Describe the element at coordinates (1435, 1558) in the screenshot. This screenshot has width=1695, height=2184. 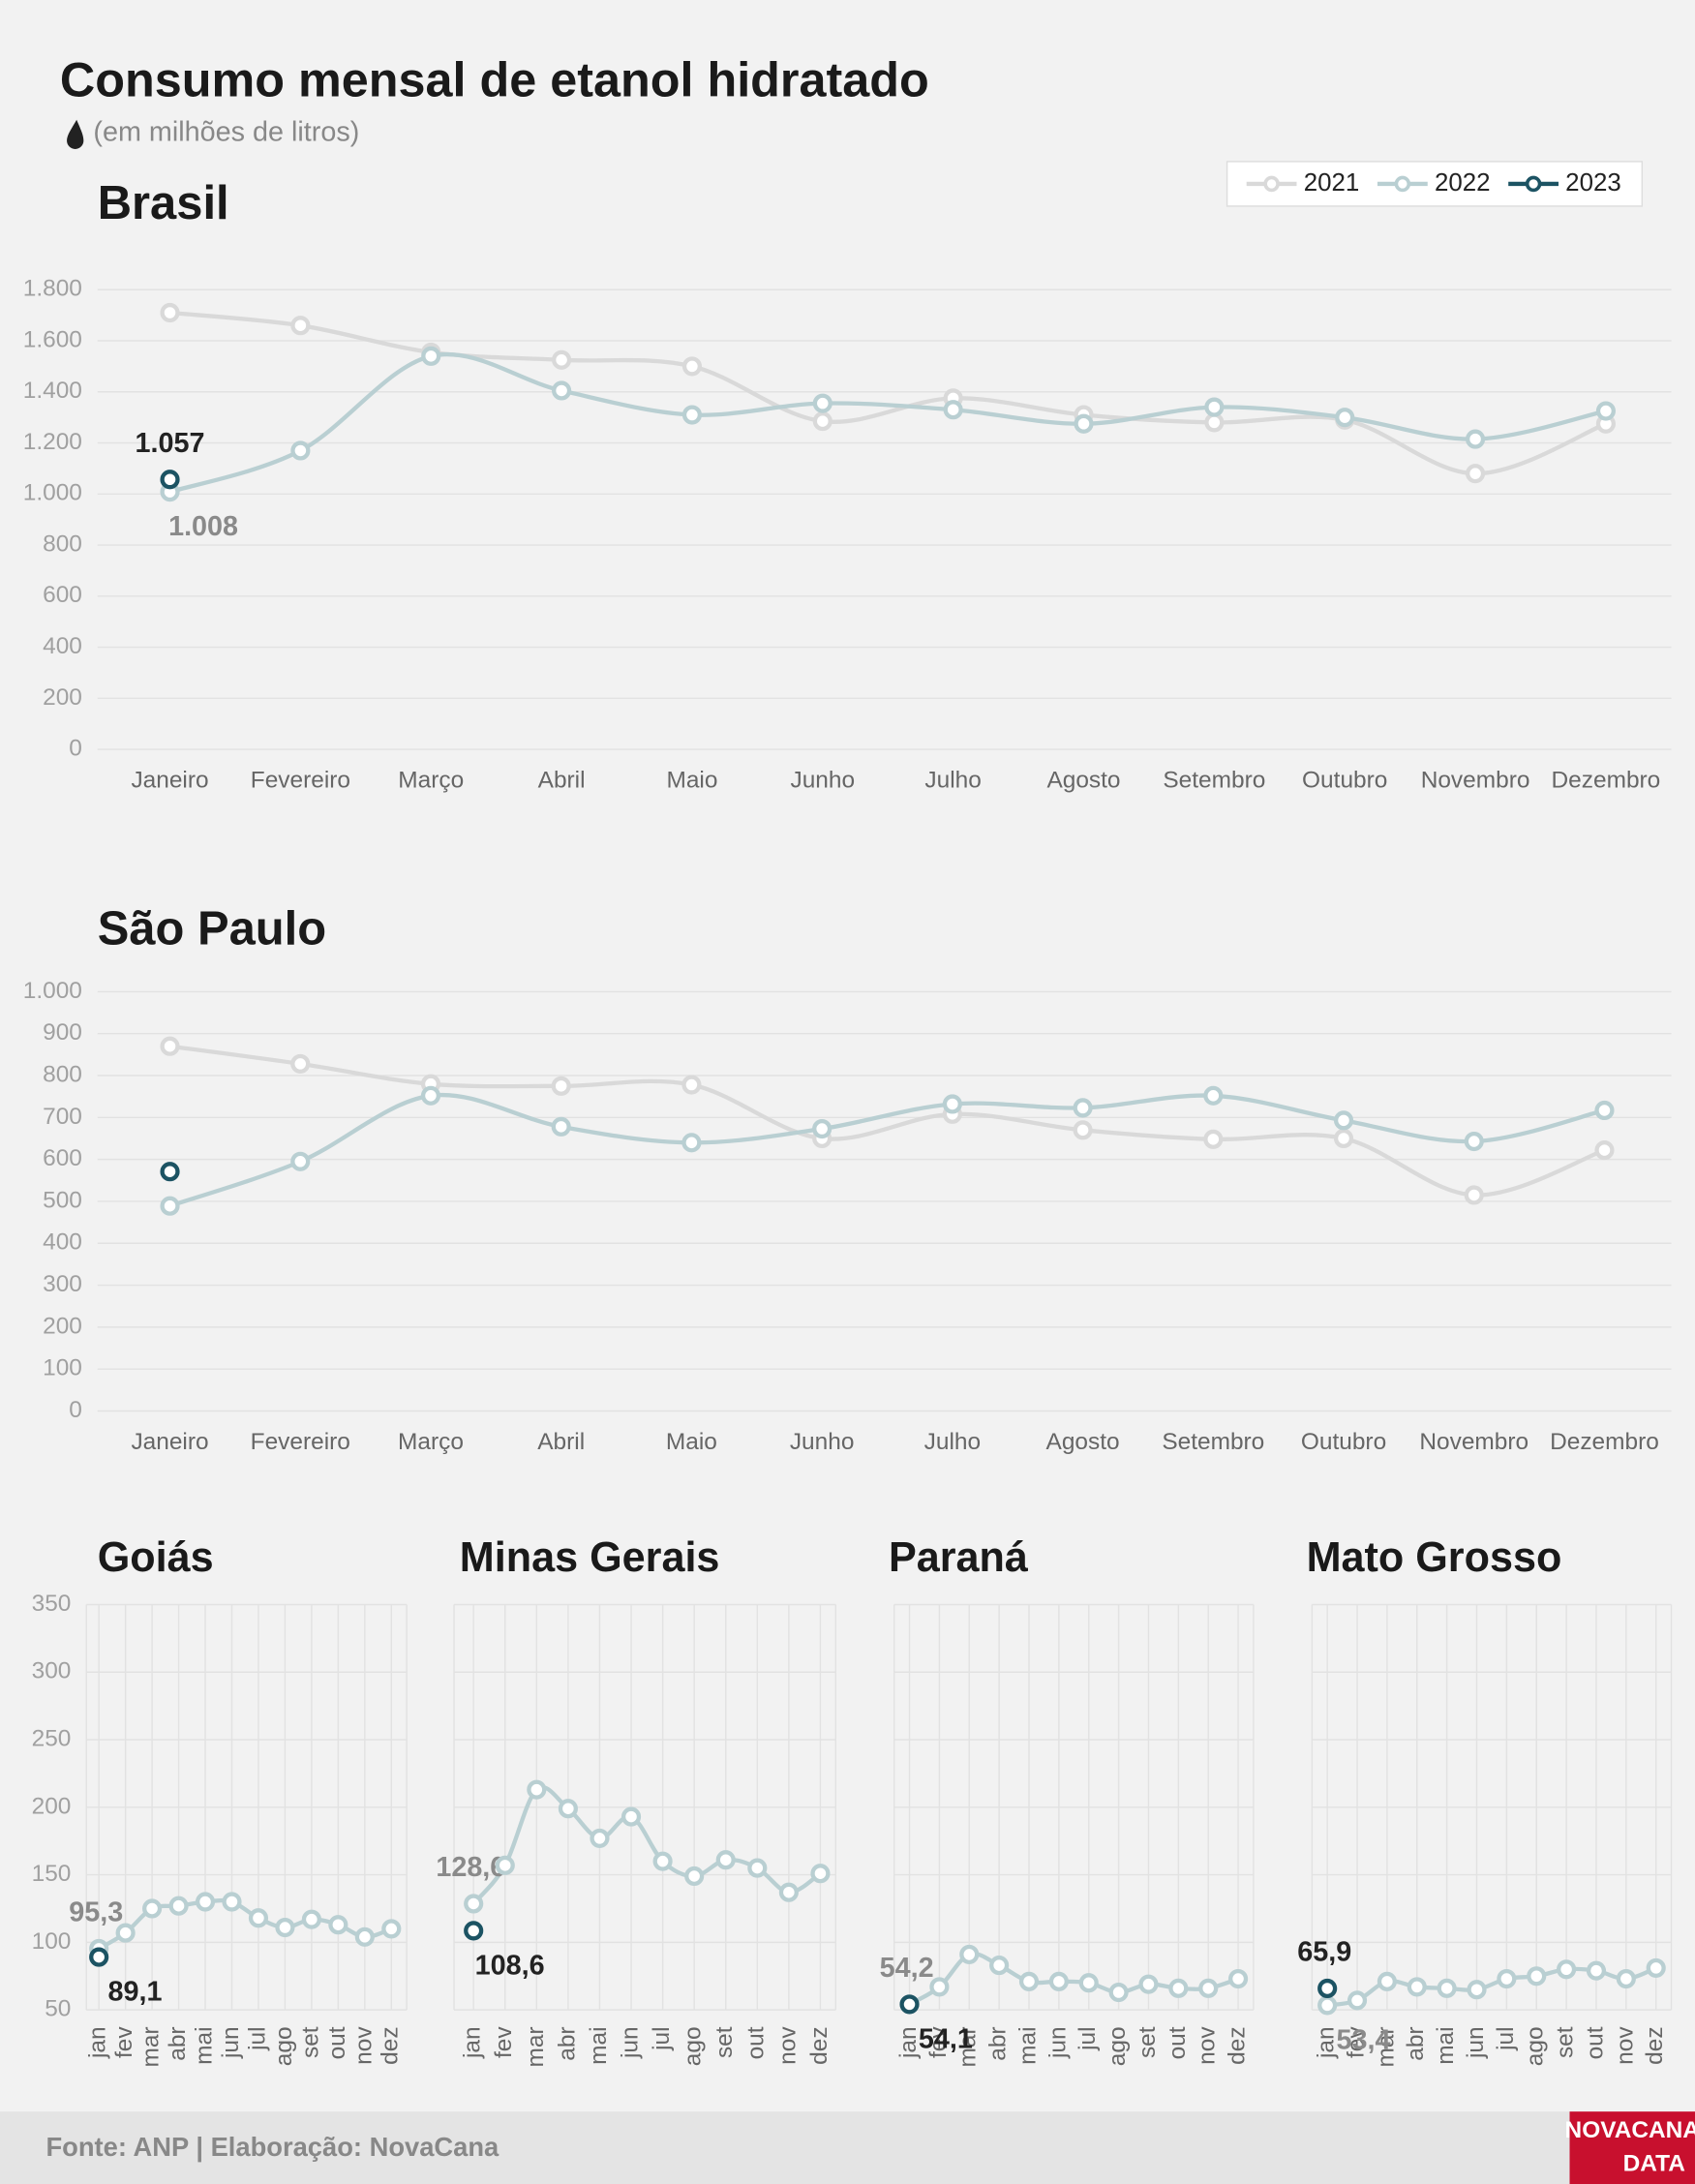
I see `chart-title: Mato Grosso` at that location.